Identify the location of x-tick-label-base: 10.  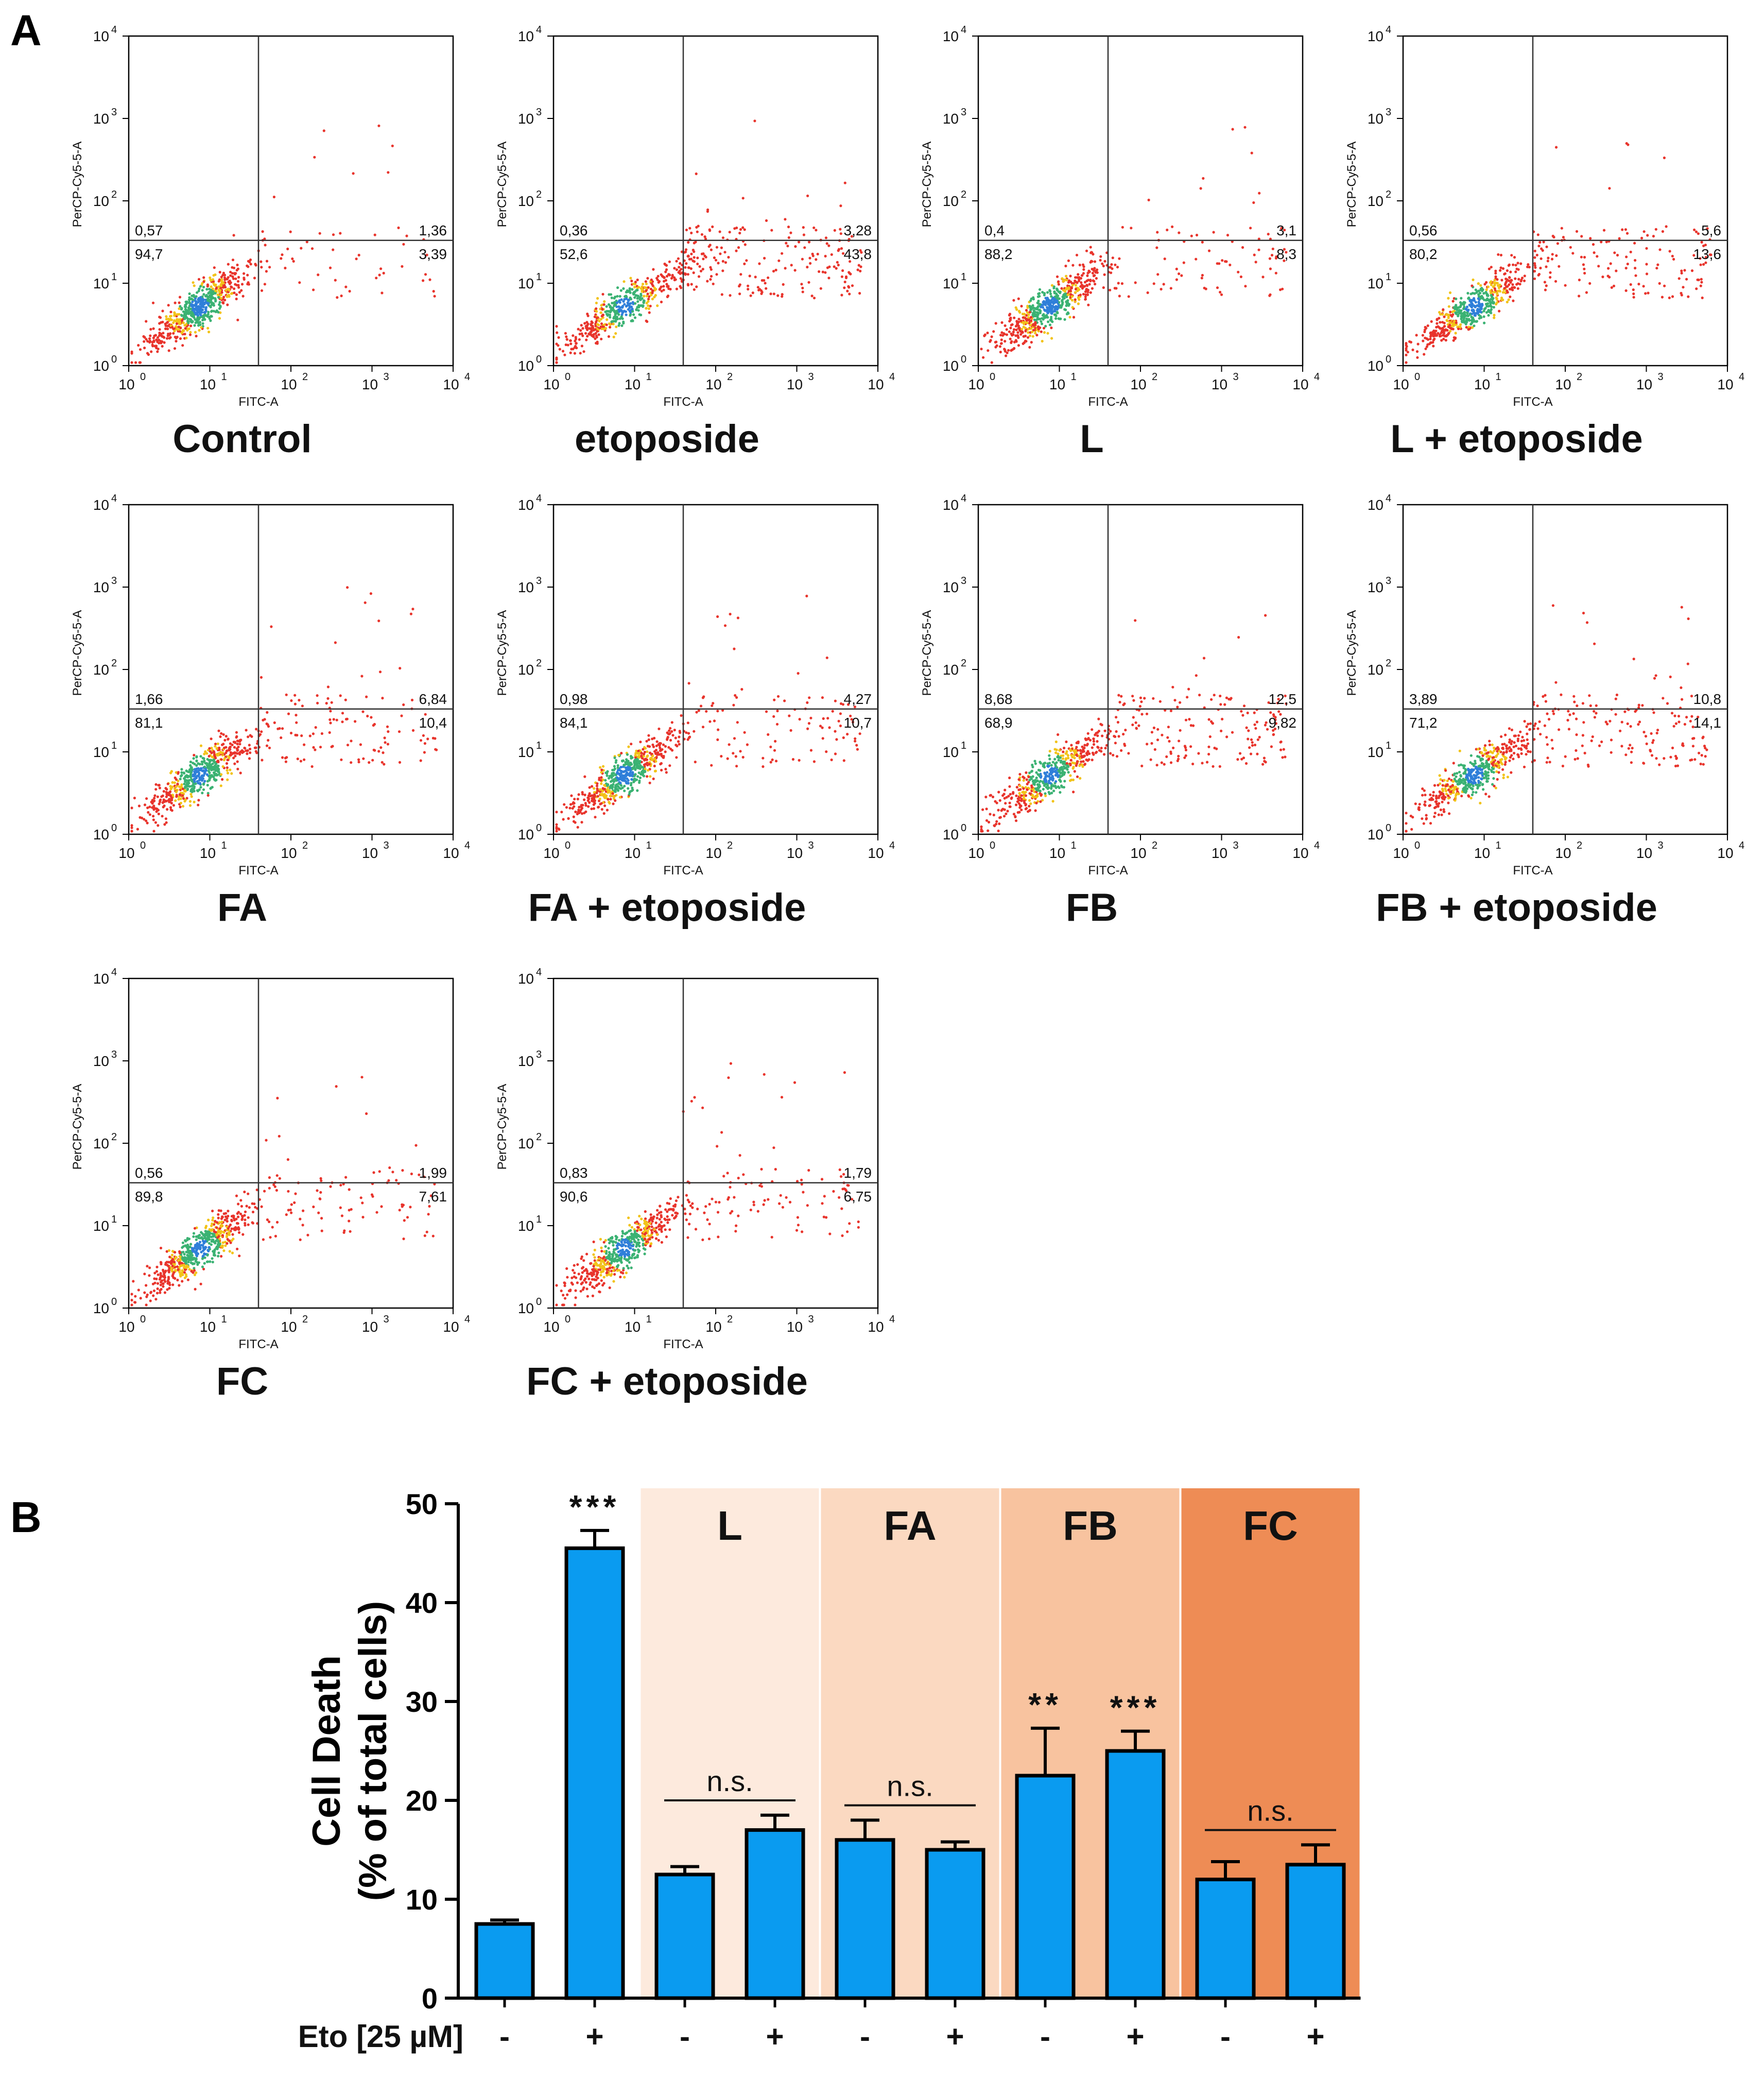
(551, 853).